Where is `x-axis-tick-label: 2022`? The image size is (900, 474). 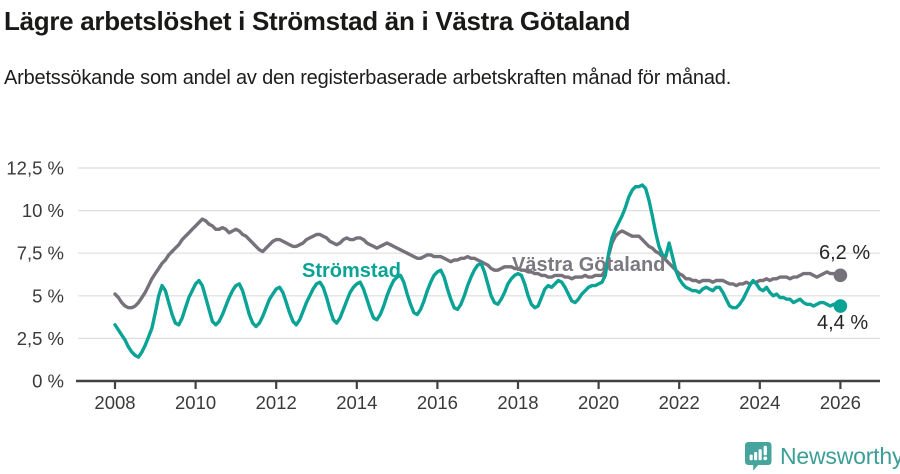 x-axis-tick-label: 2022 is located at coordinates (679, 402).